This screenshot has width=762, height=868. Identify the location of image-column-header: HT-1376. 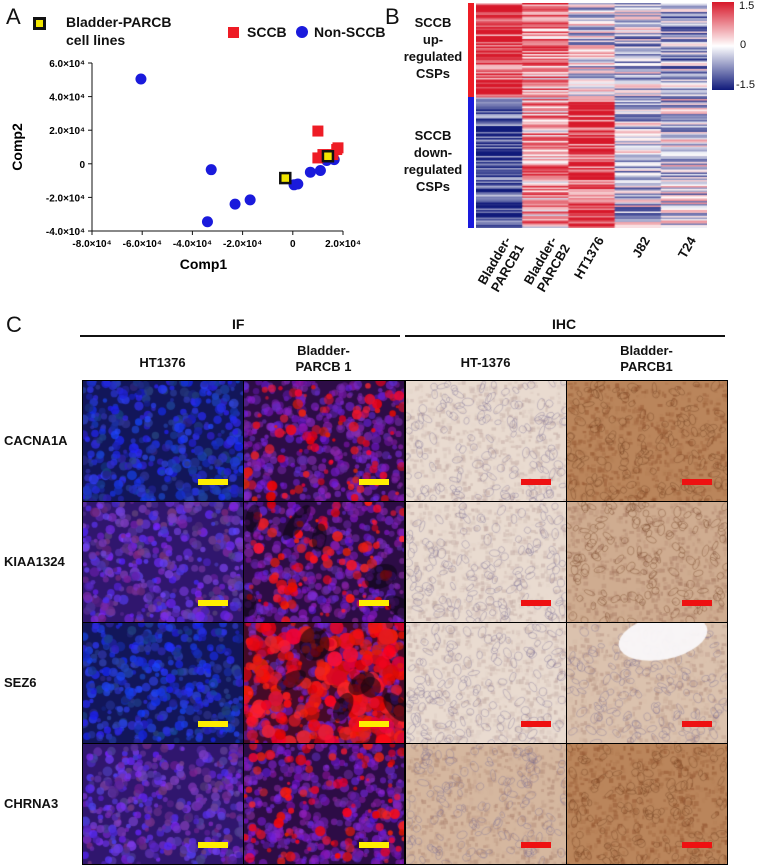
(485, 363).